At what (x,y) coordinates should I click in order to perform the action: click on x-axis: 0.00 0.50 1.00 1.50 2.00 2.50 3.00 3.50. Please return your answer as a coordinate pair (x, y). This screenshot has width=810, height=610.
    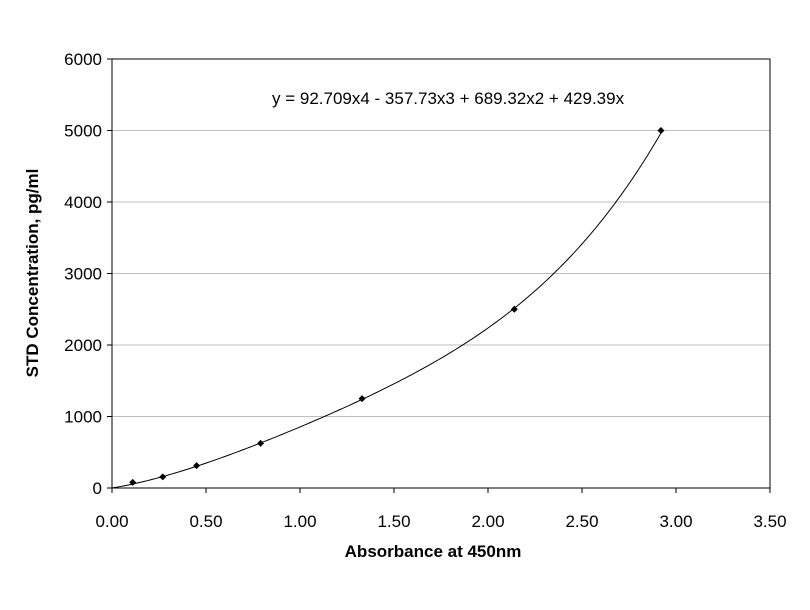
    Looking at the image, I should click on (441, 509).